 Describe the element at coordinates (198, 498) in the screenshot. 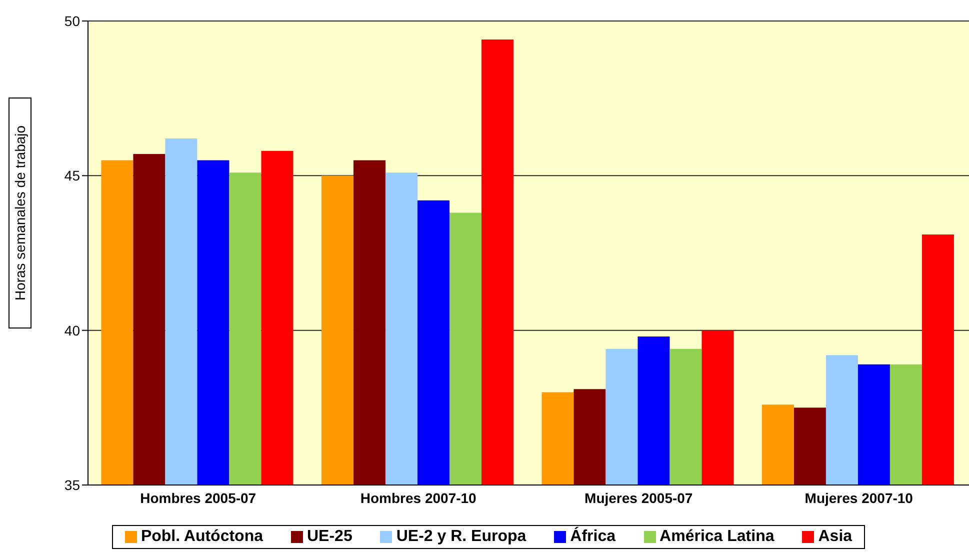

I see `x-tick-label: Hombres 2005-07` at that location.